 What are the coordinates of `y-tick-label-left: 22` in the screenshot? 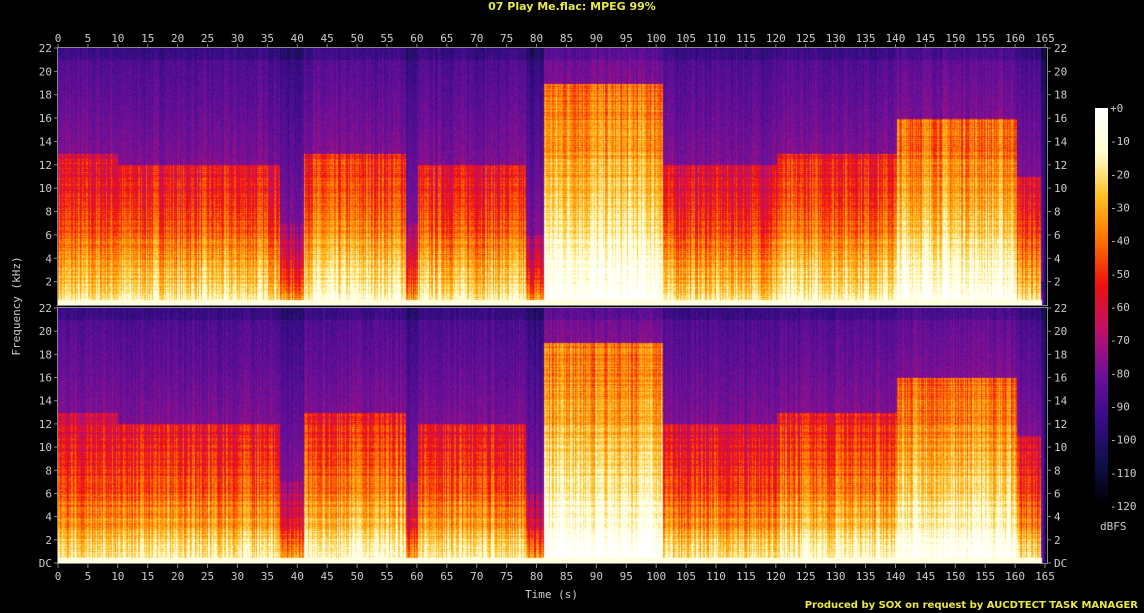 It's located at (45, 48).